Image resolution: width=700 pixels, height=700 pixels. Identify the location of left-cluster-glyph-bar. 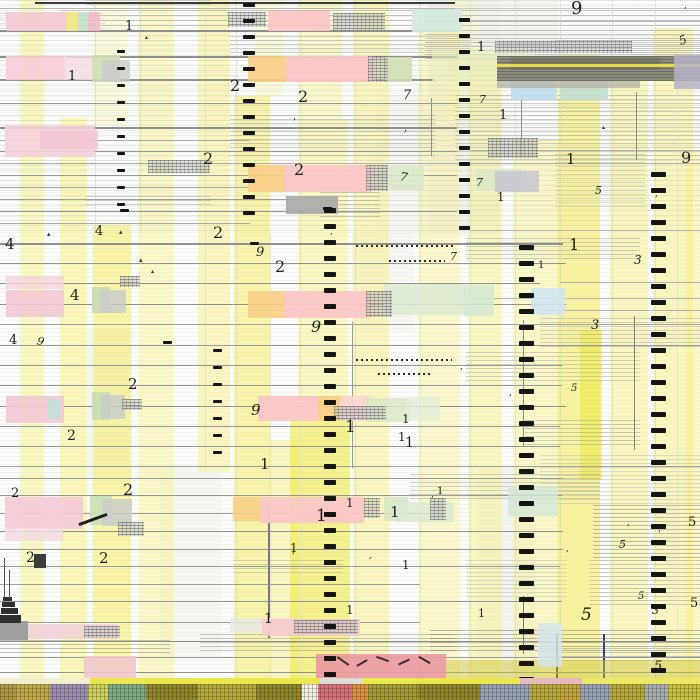
(9, 611).